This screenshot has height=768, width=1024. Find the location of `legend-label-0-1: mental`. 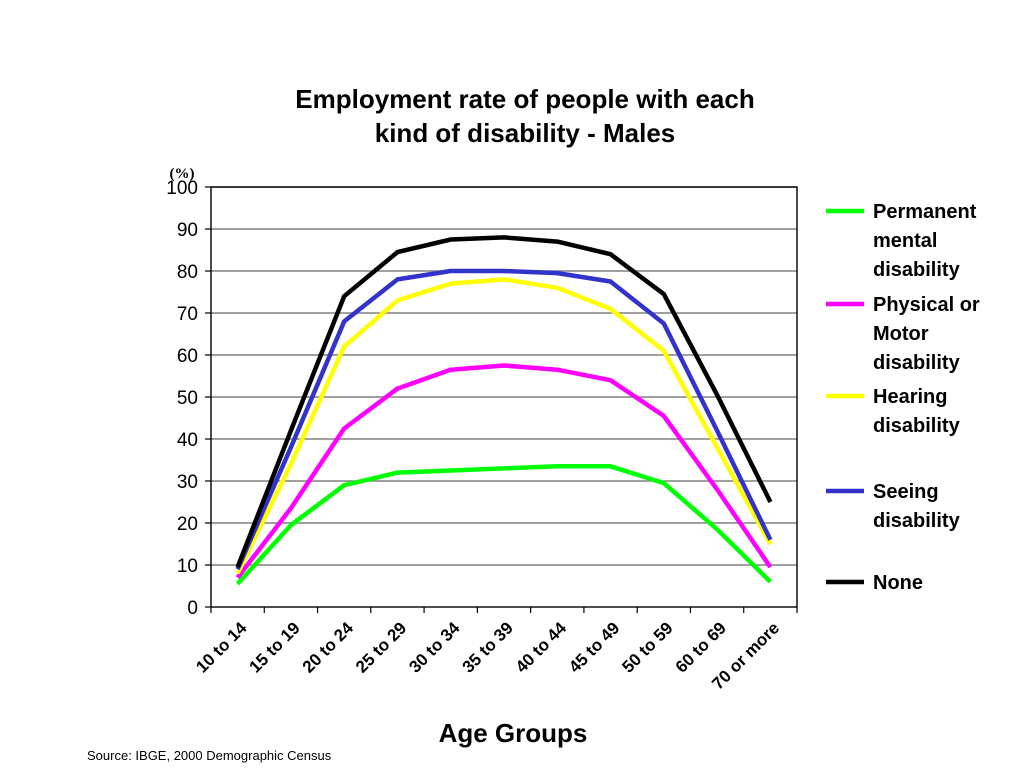

legend-label-0-1: mental is located at coordinates (905, 241).